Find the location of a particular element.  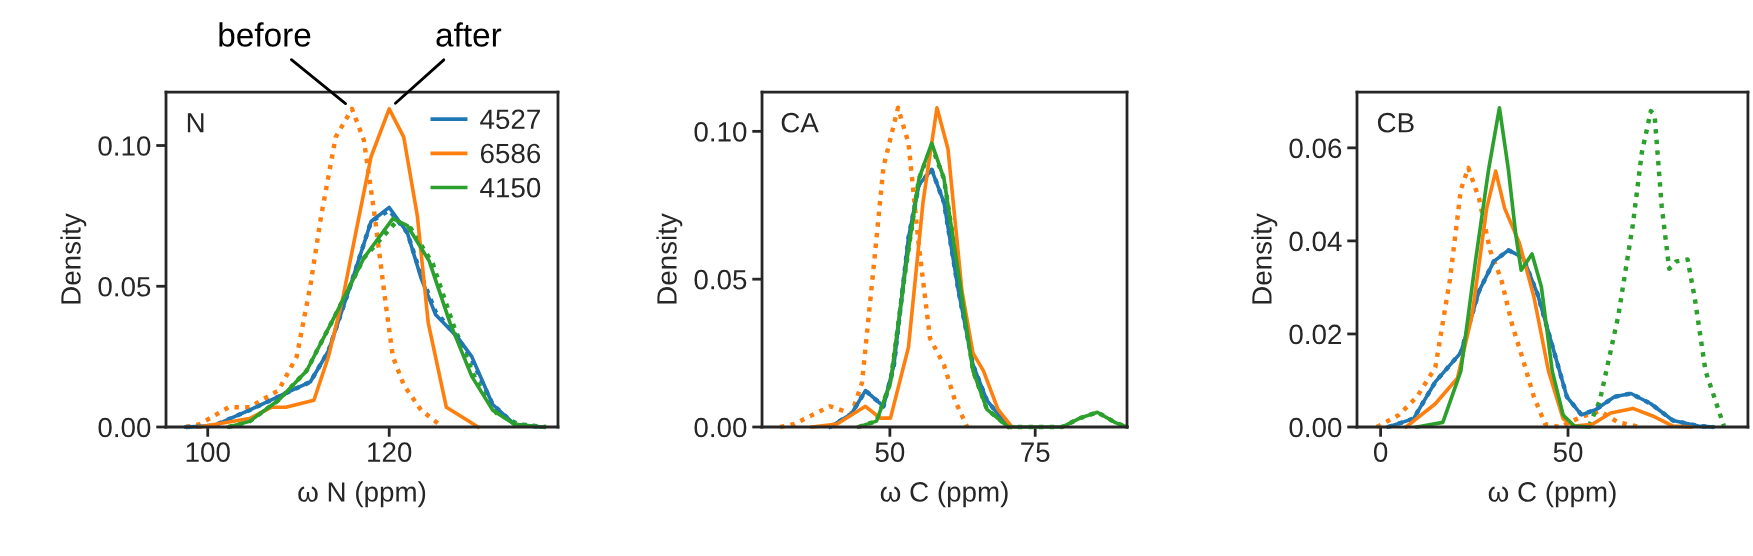

y-tick-label: 0.02 is located at coordinates (1315, 334).